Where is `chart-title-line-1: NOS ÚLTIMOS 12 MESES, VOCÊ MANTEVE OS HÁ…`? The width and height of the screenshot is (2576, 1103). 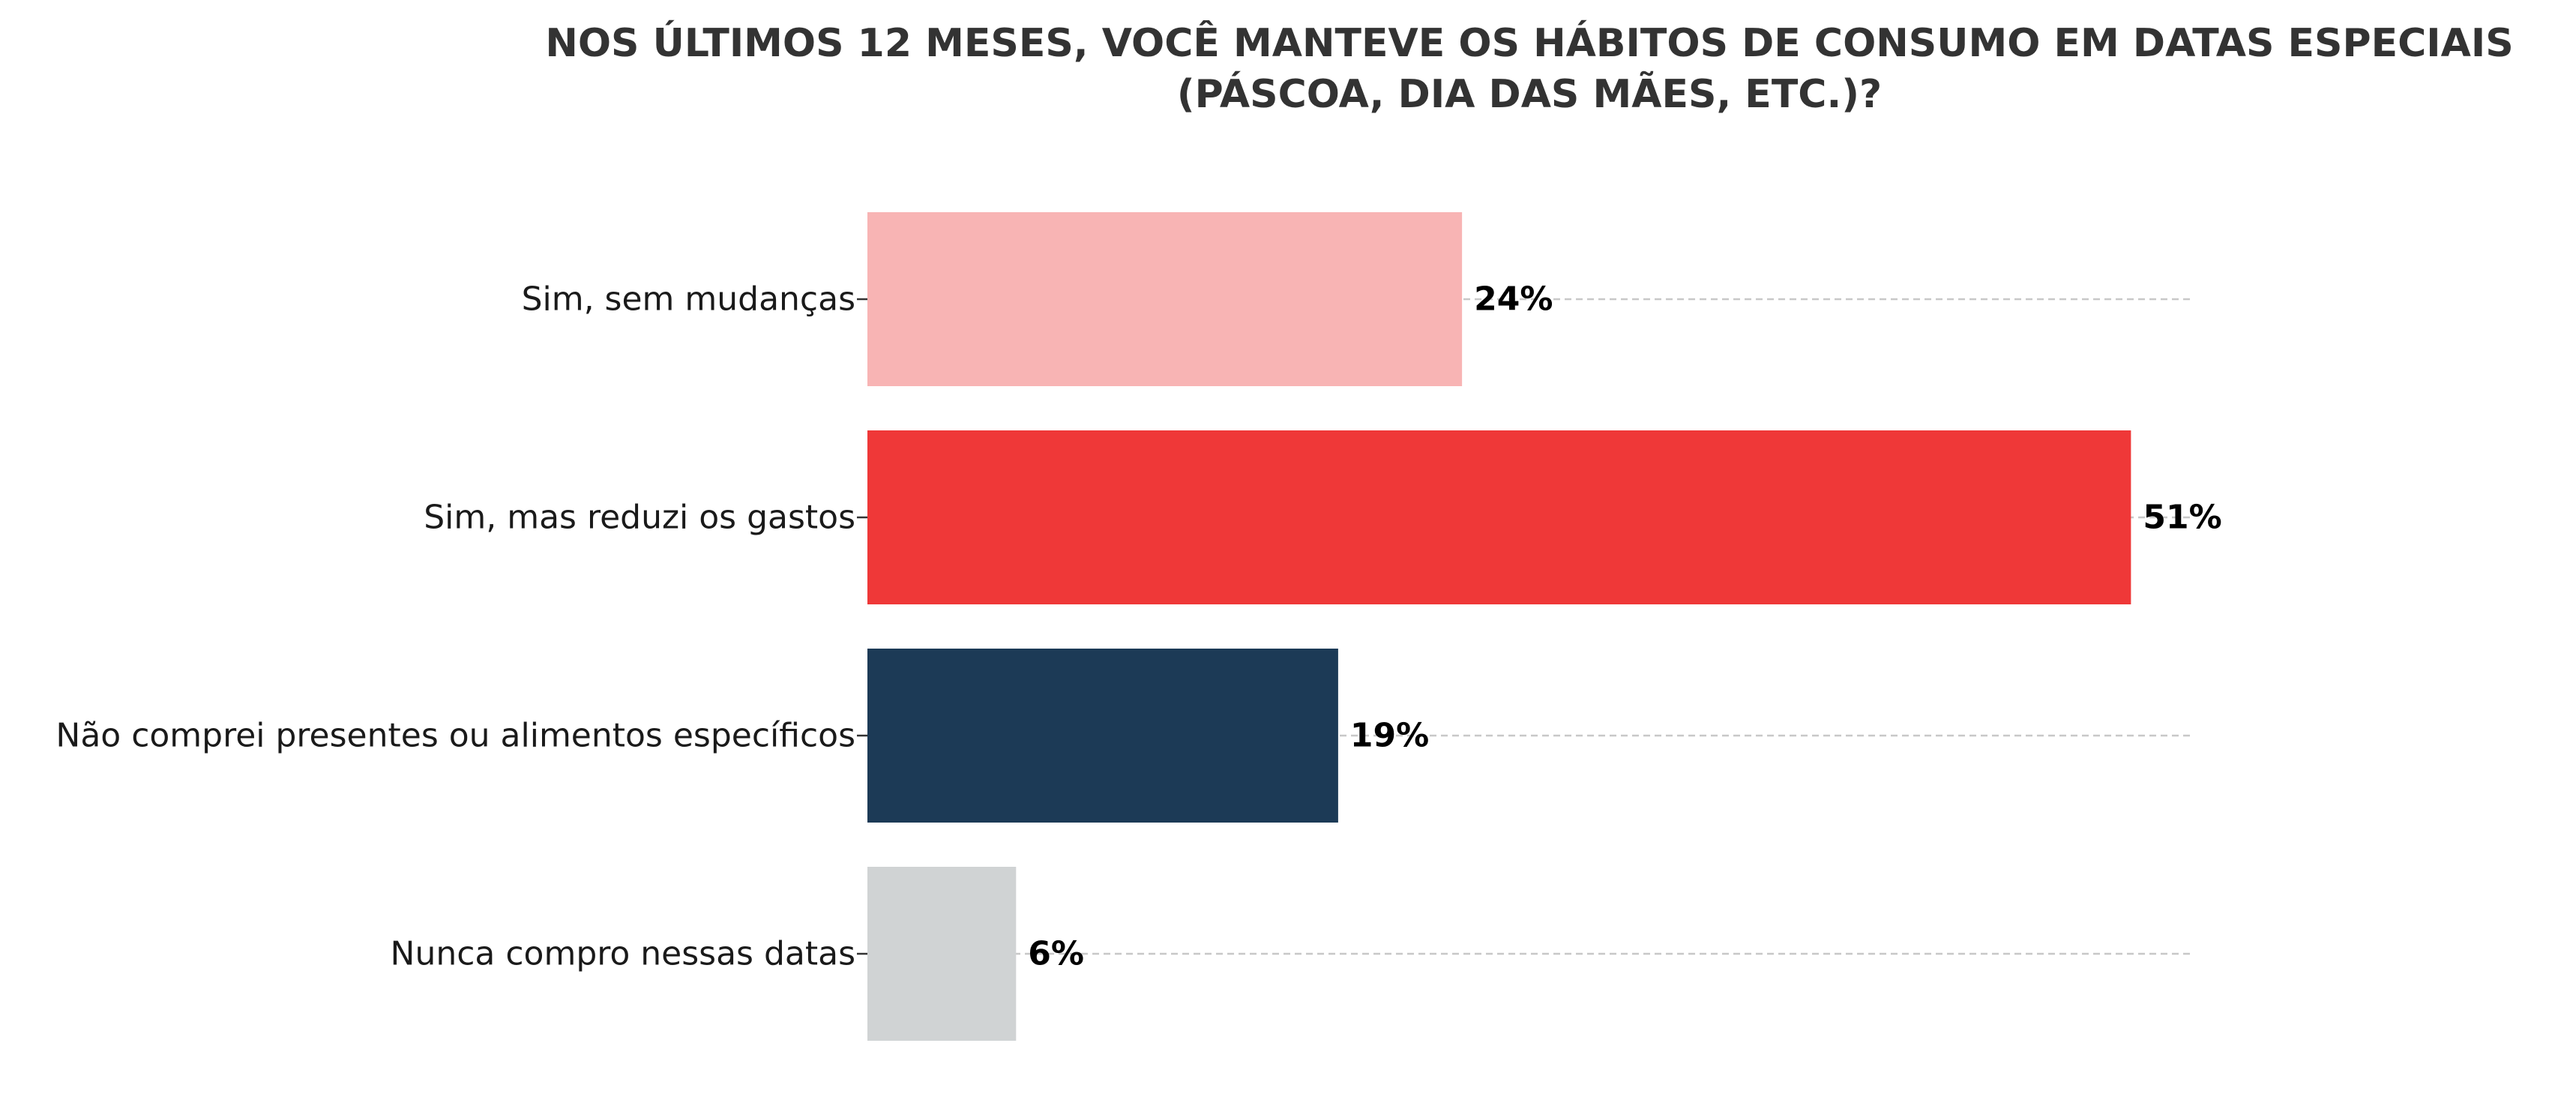
chart-title-line-1: NOS ÚLTIMOS 12 MESES, VOCÊ MANTEVE OS HÁ… is located at coordinates (1529, 42).